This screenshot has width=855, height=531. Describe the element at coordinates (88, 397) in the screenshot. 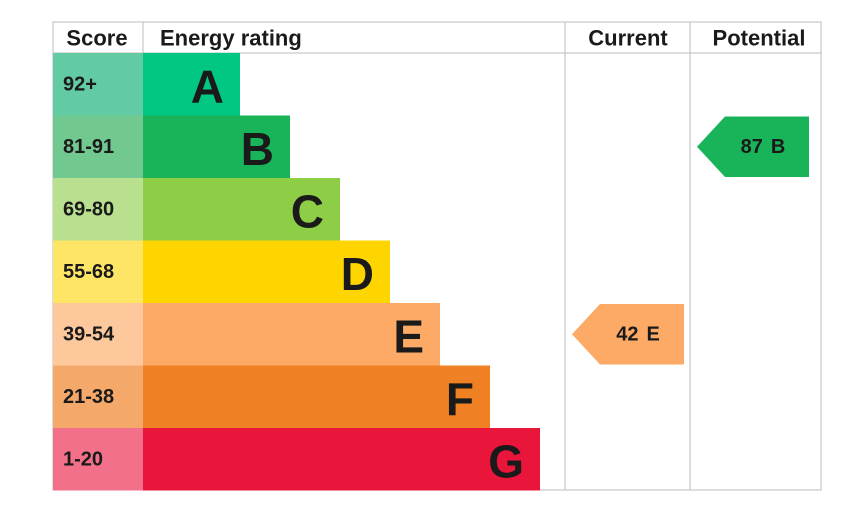

I see `score-range: 21-38` at that location.